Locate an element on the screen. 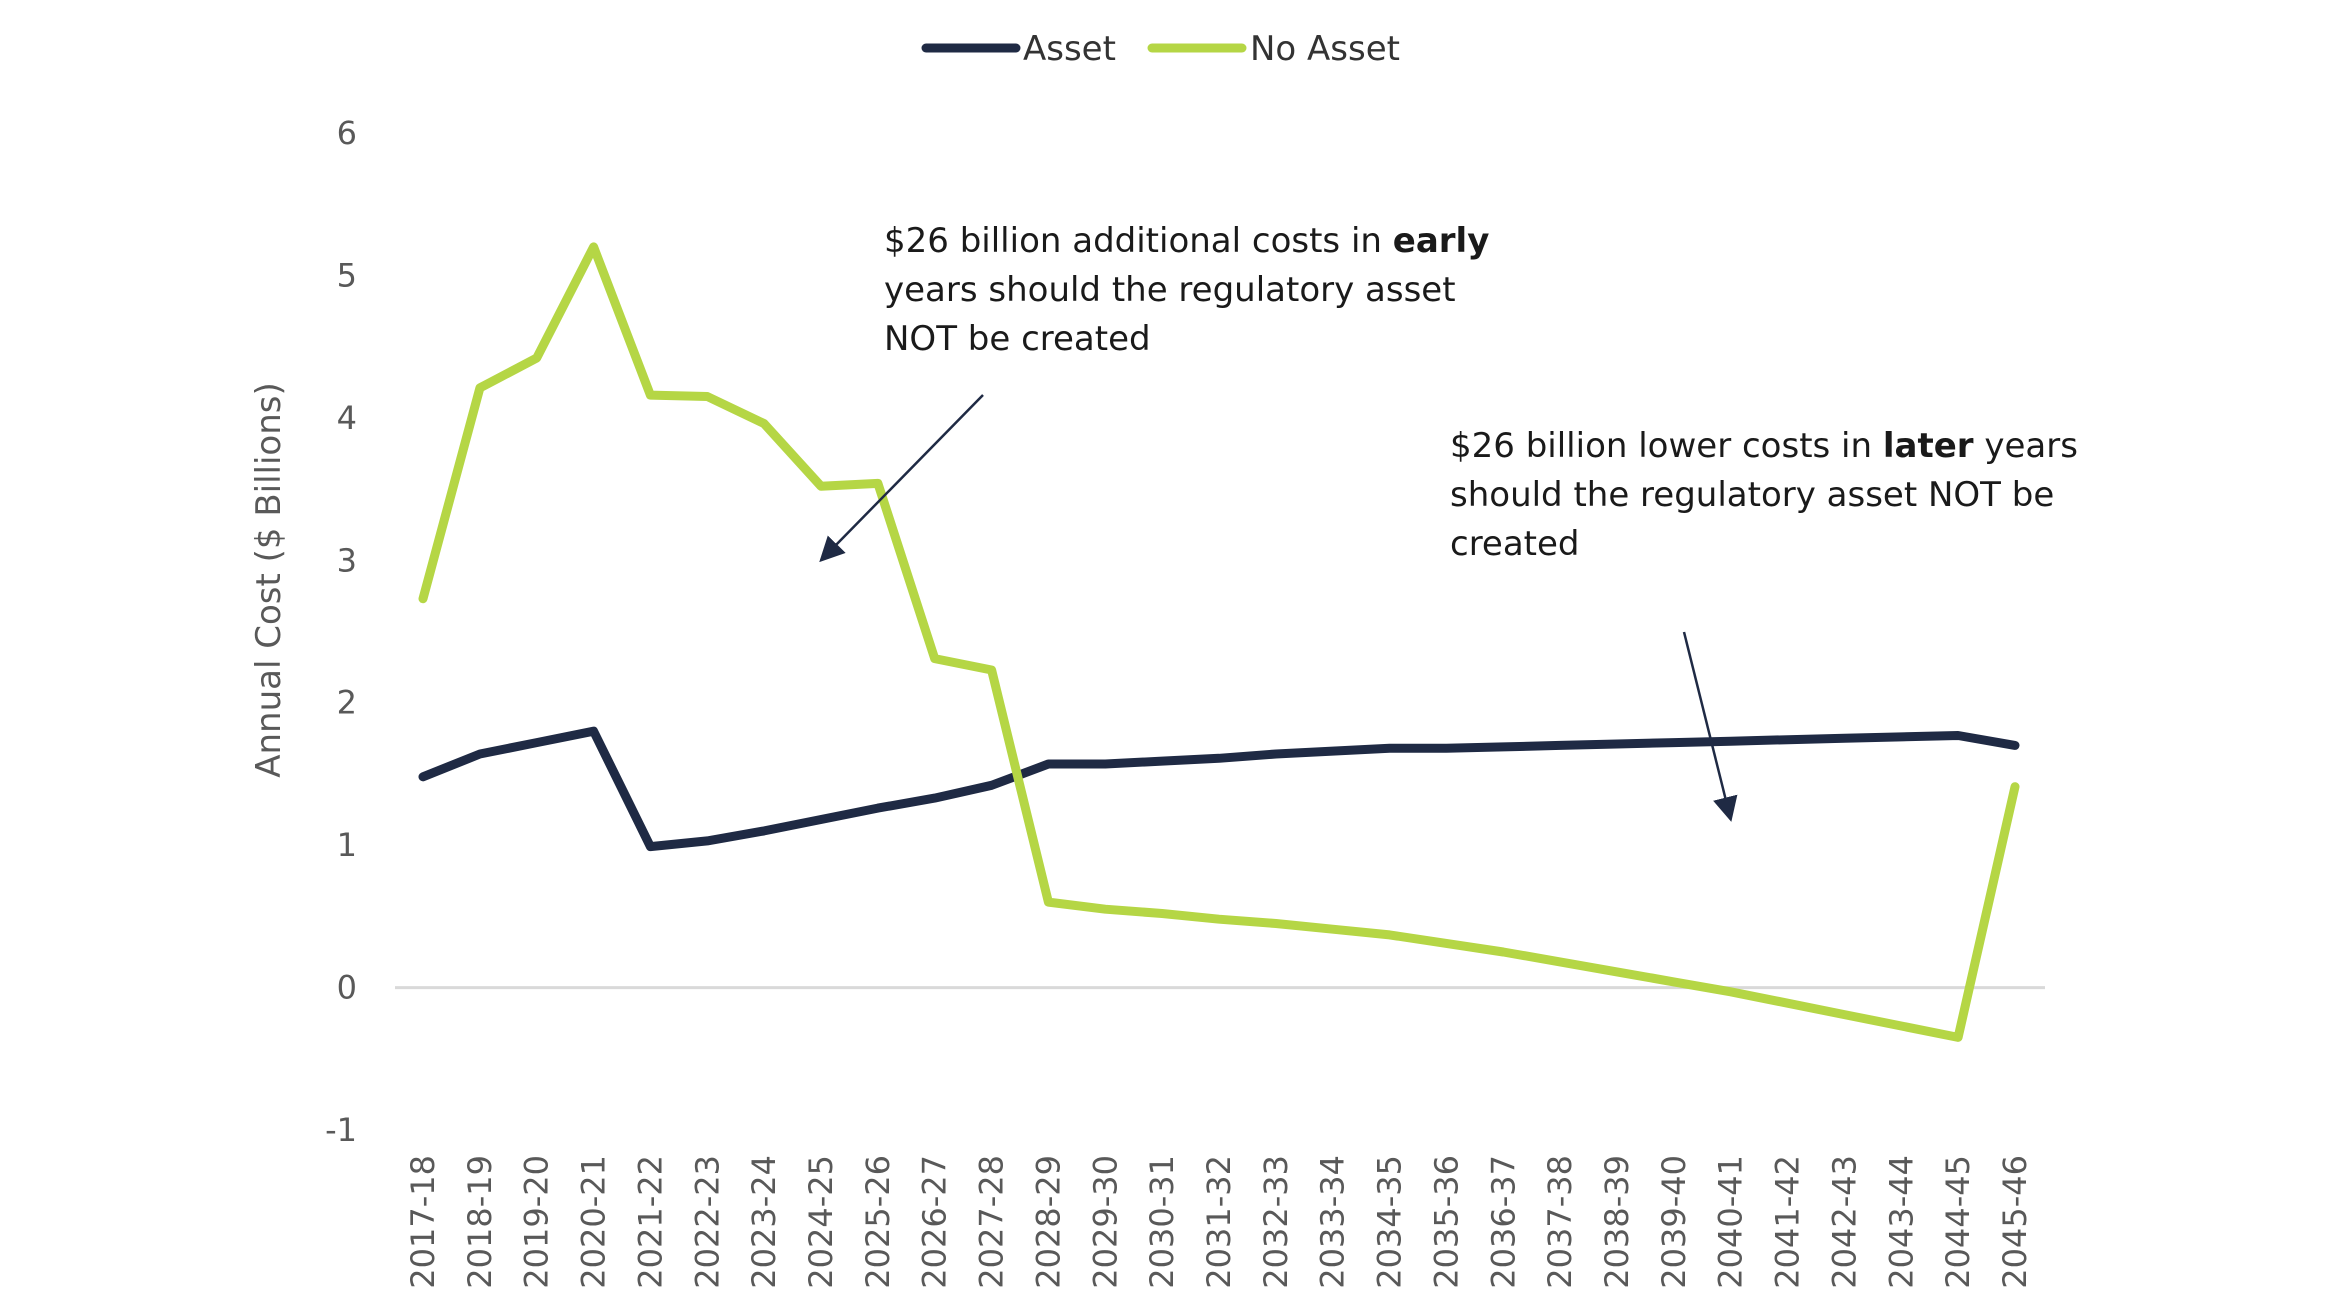 The height and width of the screenshot is (1304, 2348). annotation-arrow-later is located at coordinates (1710, 726).